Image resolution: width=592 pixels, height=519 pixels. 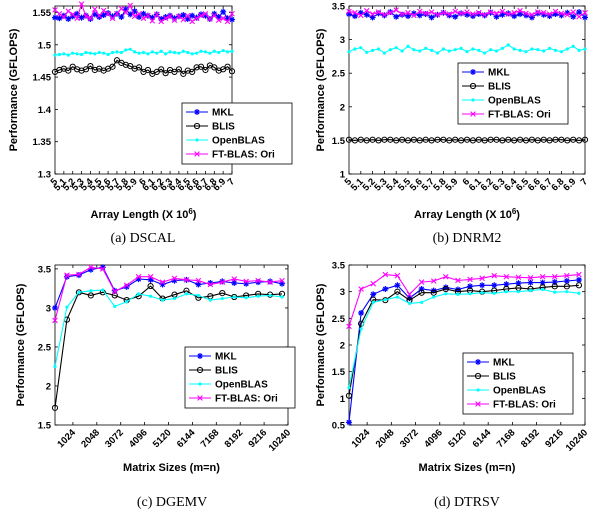 I want to click on x-axis-label: Array Length (X 106), so click(x=144, y=214).